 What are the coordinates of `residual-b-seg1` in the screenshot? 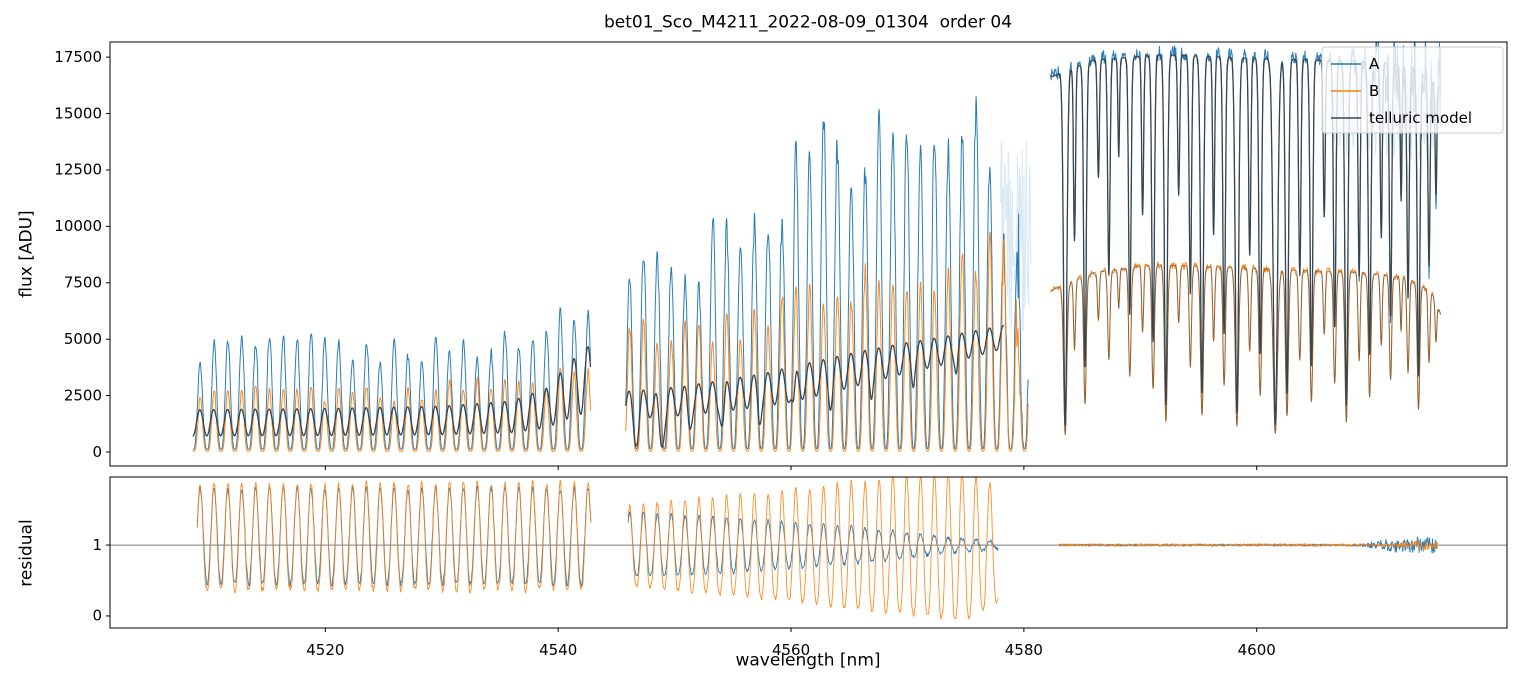 It's located at (394, 536).